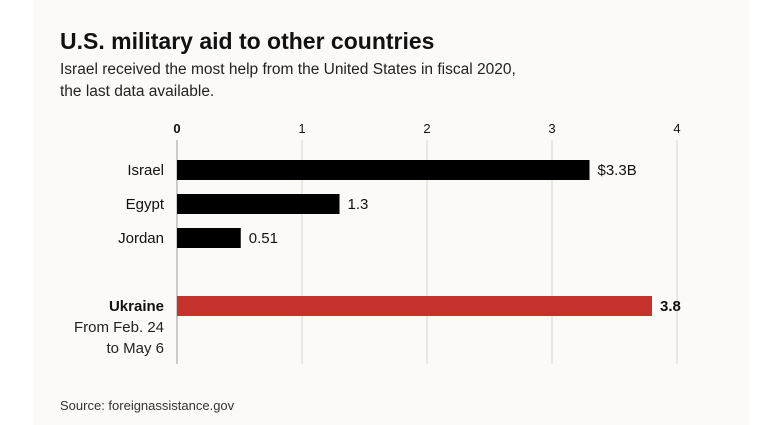  Describe the element at coordinates (258, 204) in the screenshot. I see `bar-egypt` at that location.